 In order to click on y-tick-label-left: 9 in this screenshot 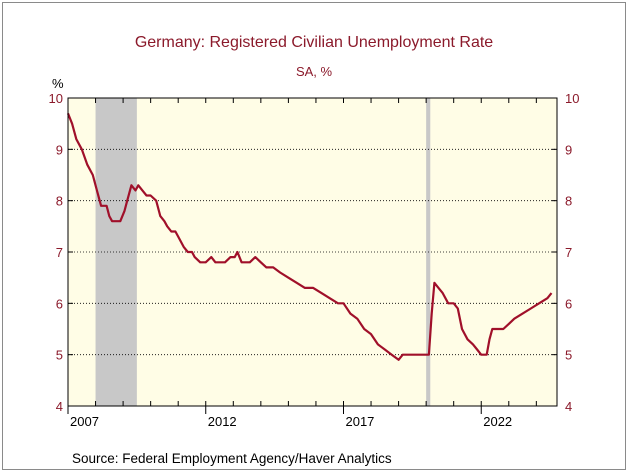, I will do `click(59, 149)`.